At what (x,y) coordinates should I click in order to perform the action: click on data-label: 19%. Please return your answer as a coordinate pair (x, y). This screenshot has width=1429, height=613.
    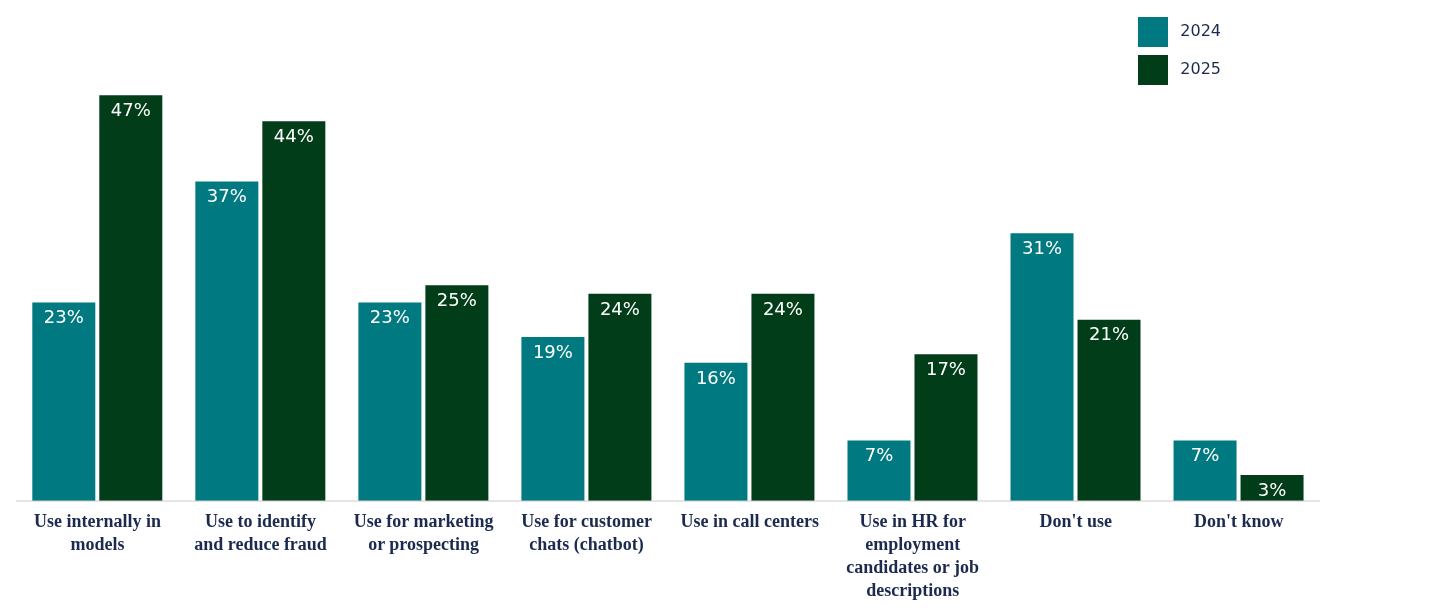
    Looking at the image, I should click on (552, 351).